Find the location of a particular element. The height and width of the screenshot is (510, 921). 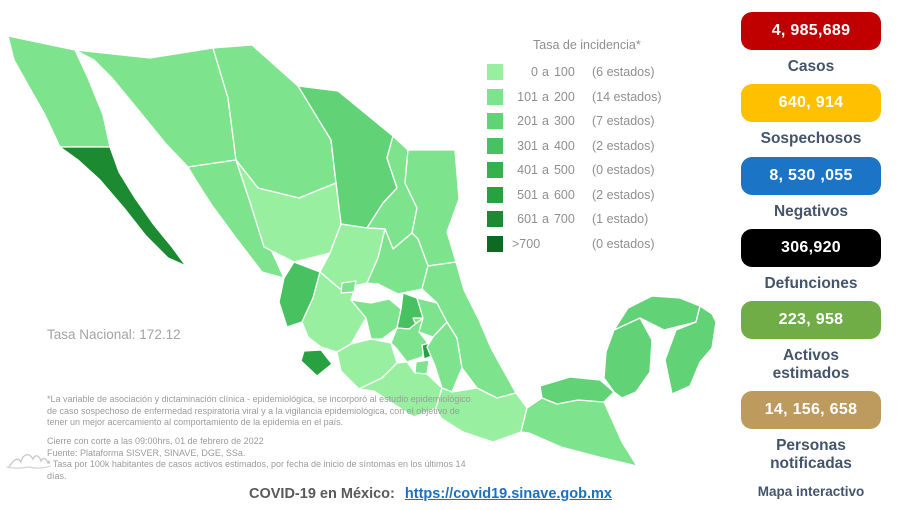

defunciones-badge: 306,920 is located at coordinates (811, 248).